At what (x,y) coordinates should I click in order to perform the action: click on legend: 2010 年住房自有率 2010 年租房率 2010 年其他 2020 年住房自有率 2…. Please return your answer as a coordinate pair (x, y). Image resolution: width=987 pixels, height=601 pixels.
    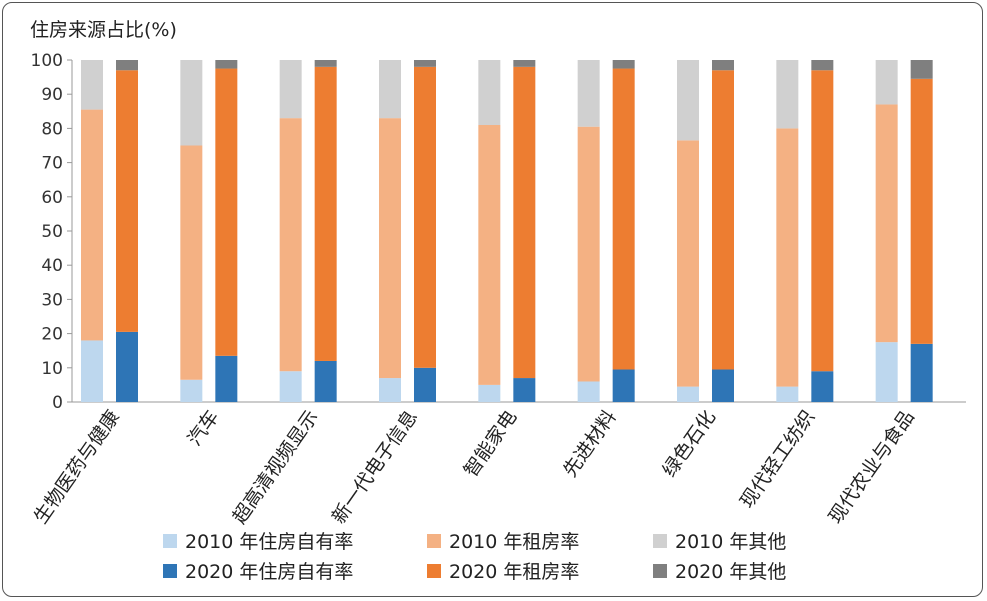
    Looking at the image, I should click on (474, 557).